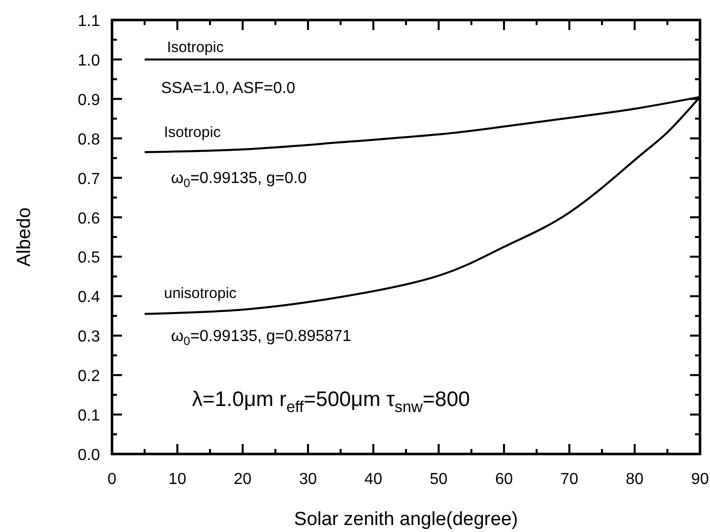 This screenshot has width=710, height=532. What do you see at coordinates (89, 337) in the screenshot?
I see `y-tick-label: 0.3` at bounding box center [89, 337].